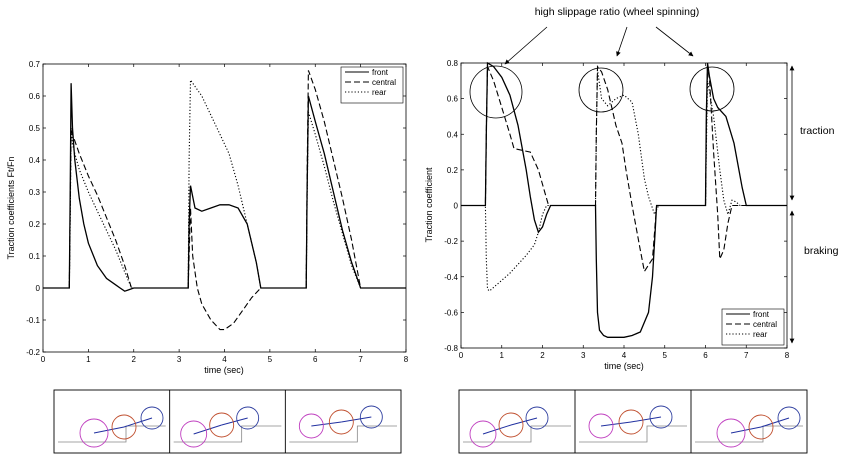  What do you see at coordinates (821, 251) in the screenshot?
I see `braking-label: braking` at bounding box center [821, 251].